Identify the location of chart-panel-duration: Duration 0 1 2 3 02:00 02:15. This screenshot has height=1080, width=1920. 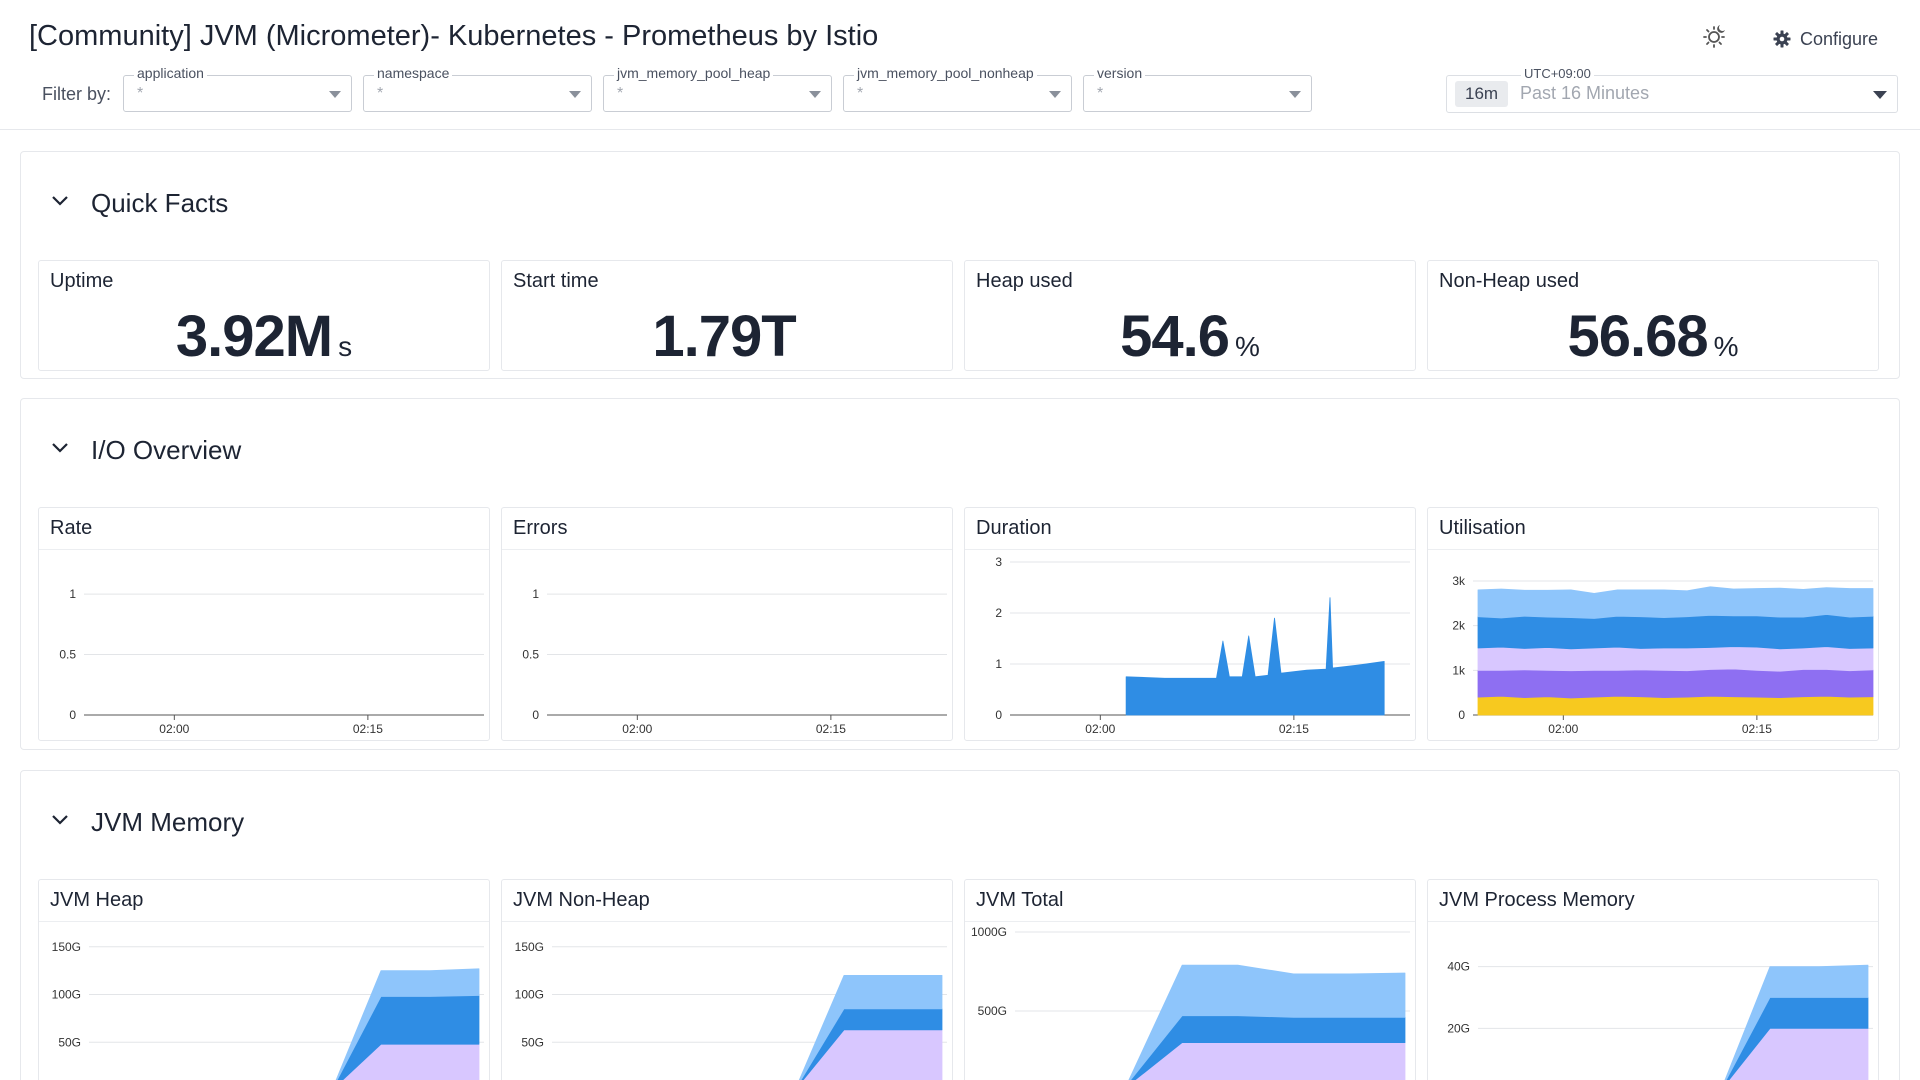
(1190, 624).